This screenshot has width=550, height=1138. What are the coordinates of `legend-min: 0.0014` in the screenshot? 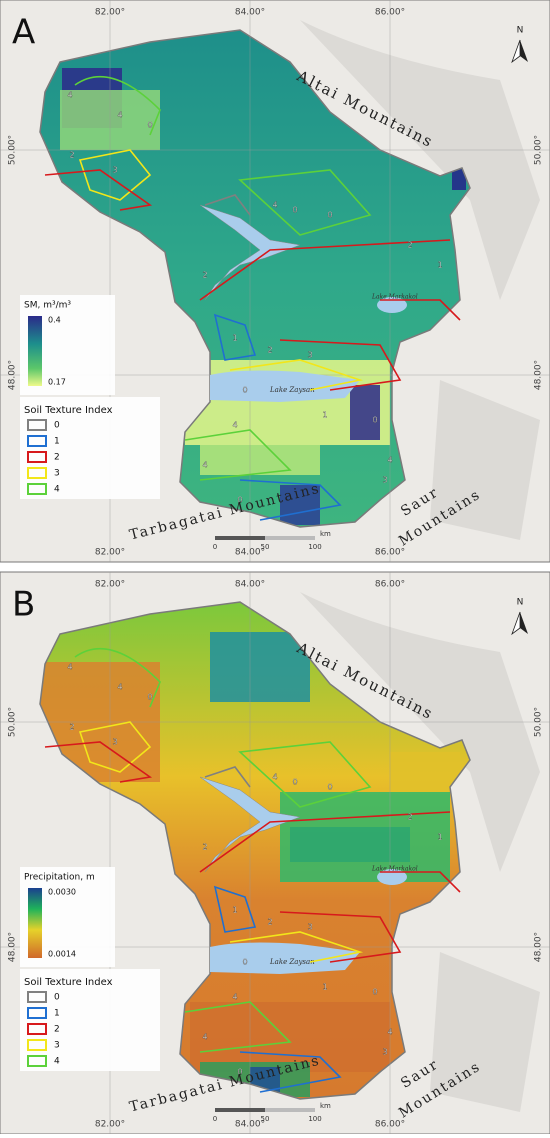 It's located at (62, 954).